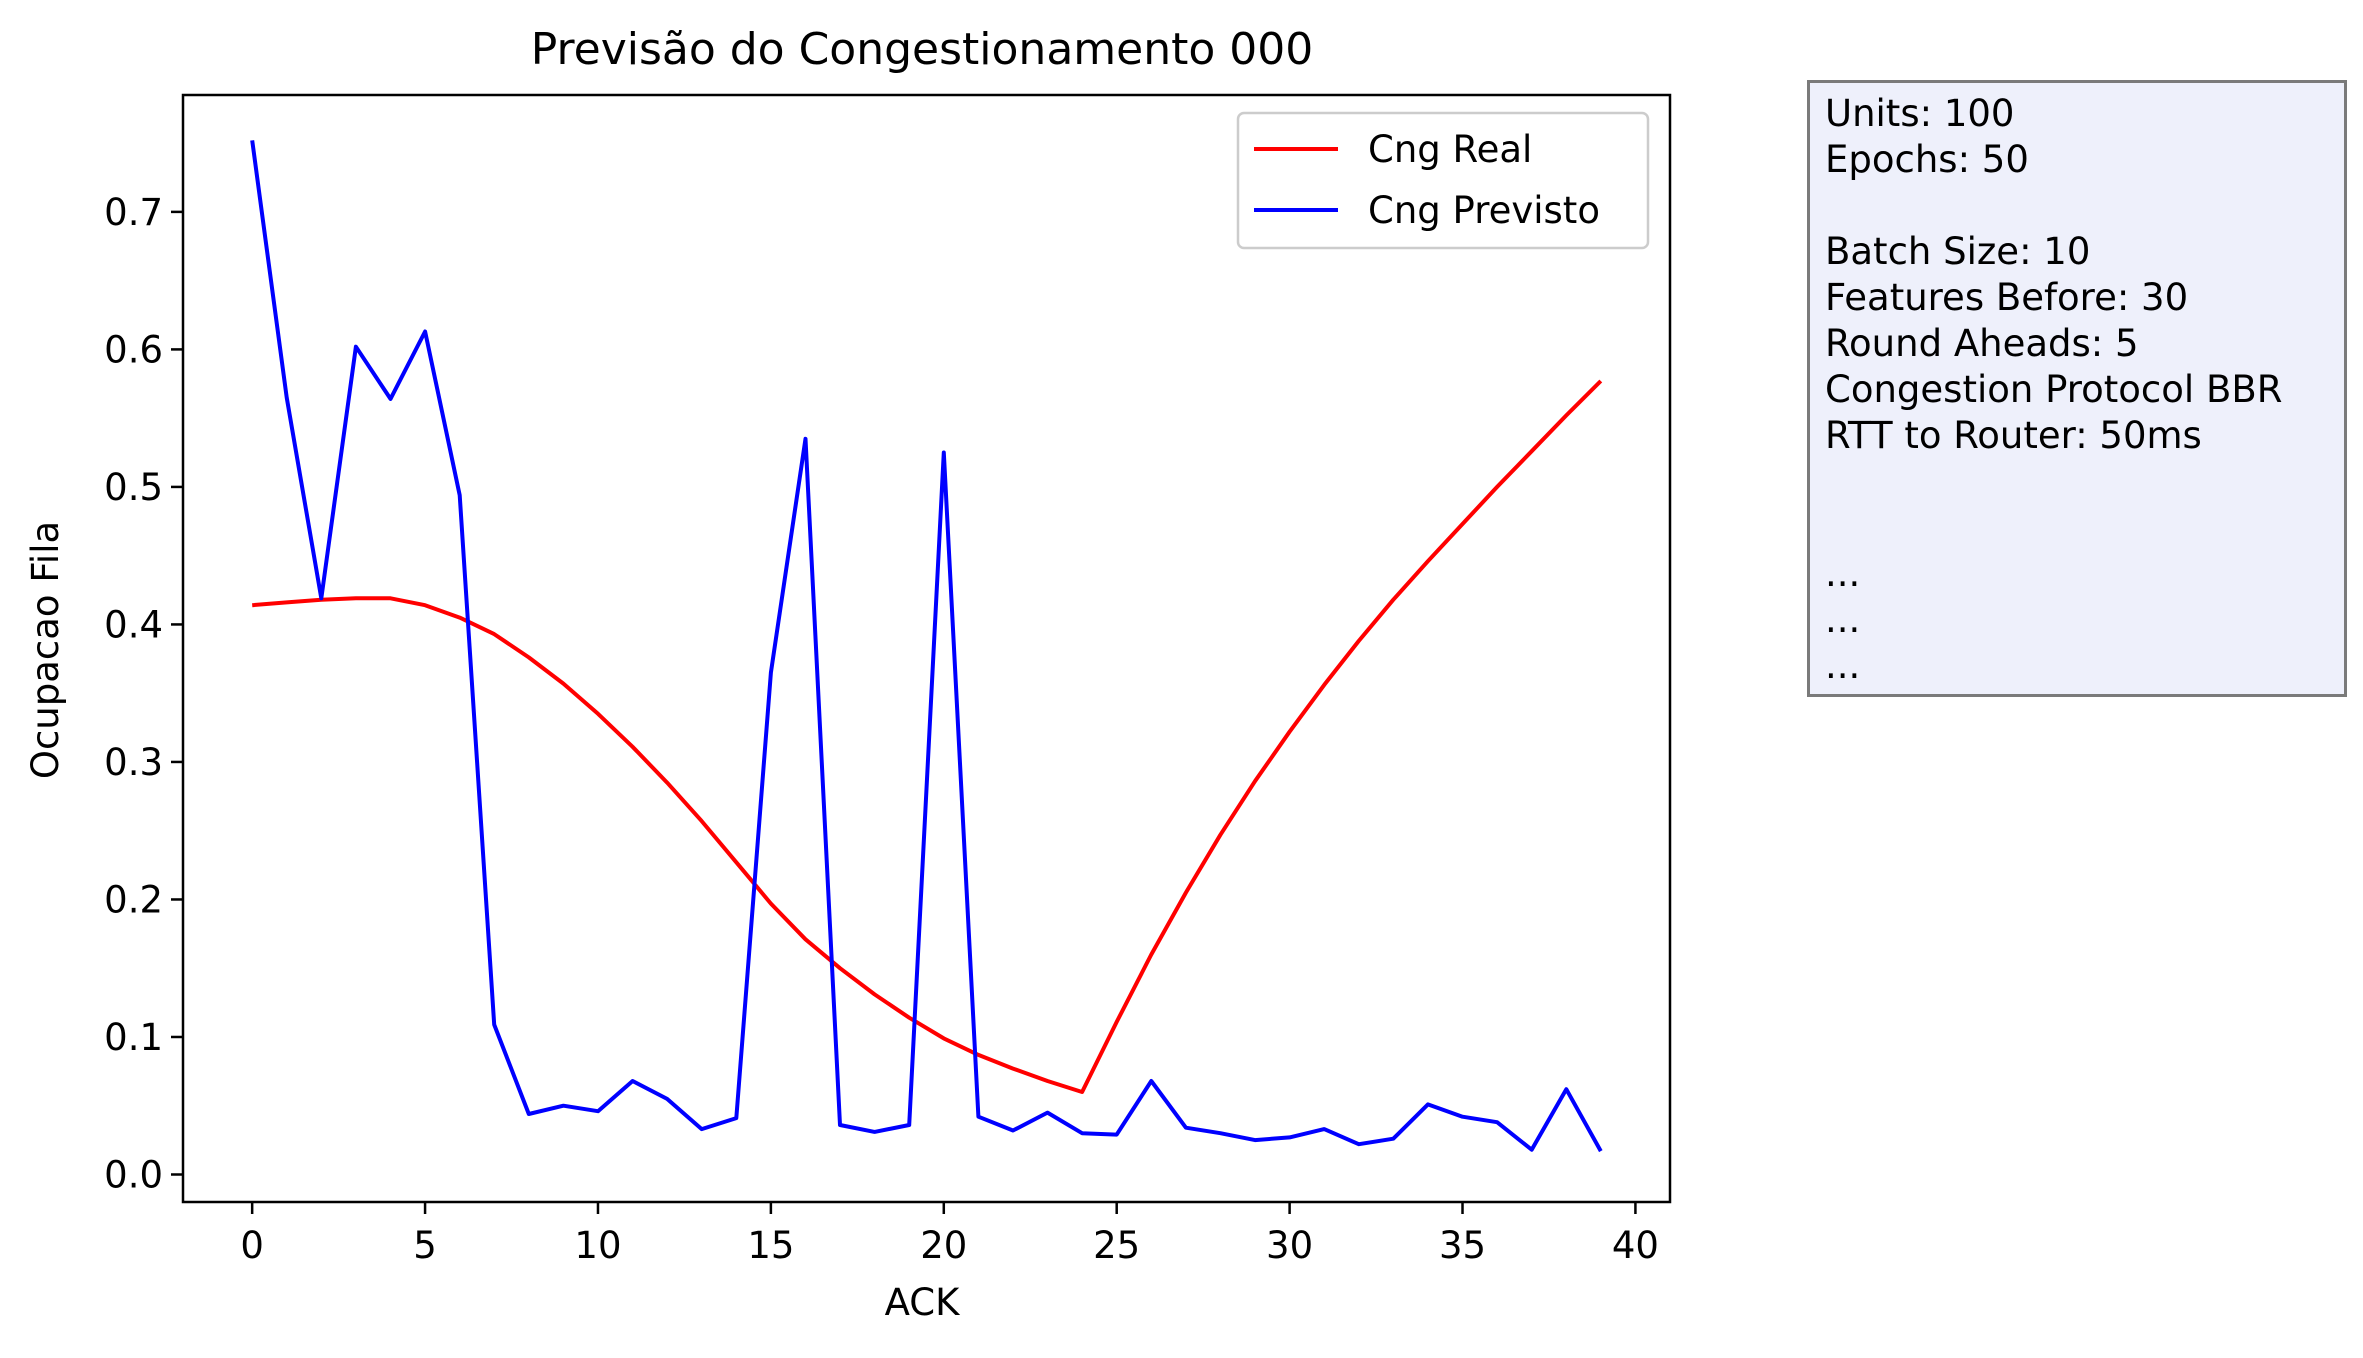 The width and height of the screenshot is (2363, 1358). I want to click on y-axis-label: Ocupacao Fila, so click(45, 650).